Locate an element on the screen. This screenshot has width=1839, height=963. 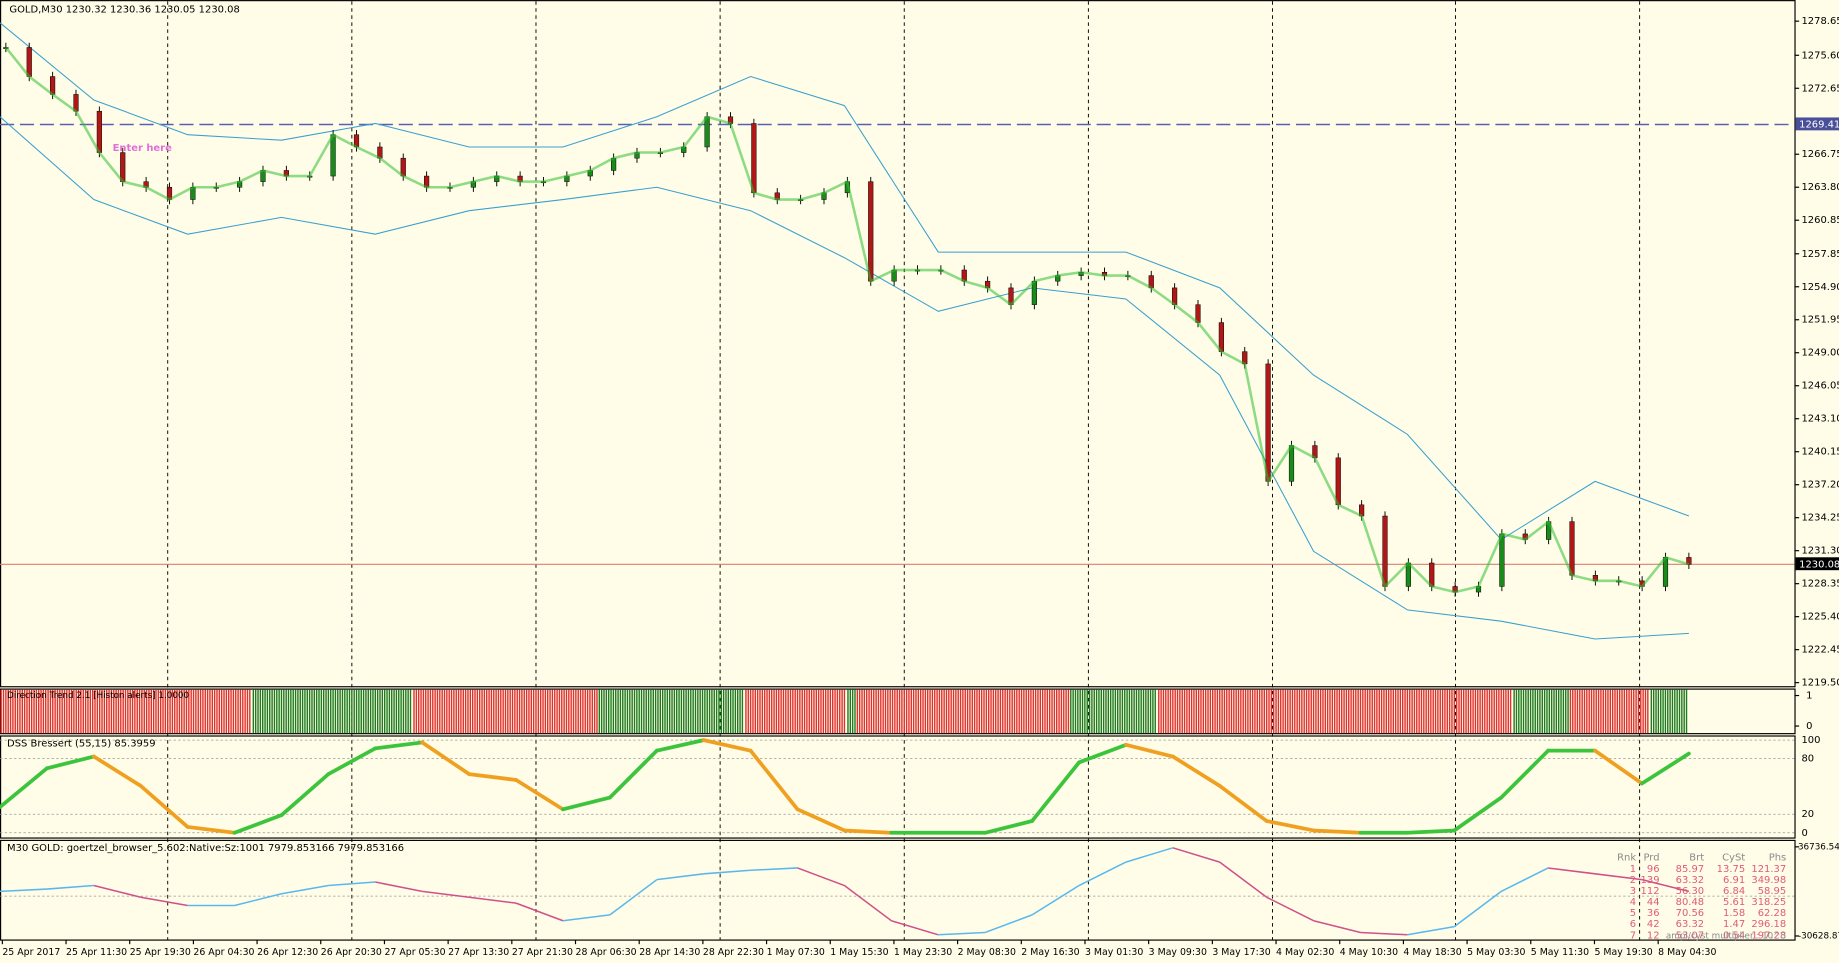
table-cell: 6 is located at coordinates (1633, 924).